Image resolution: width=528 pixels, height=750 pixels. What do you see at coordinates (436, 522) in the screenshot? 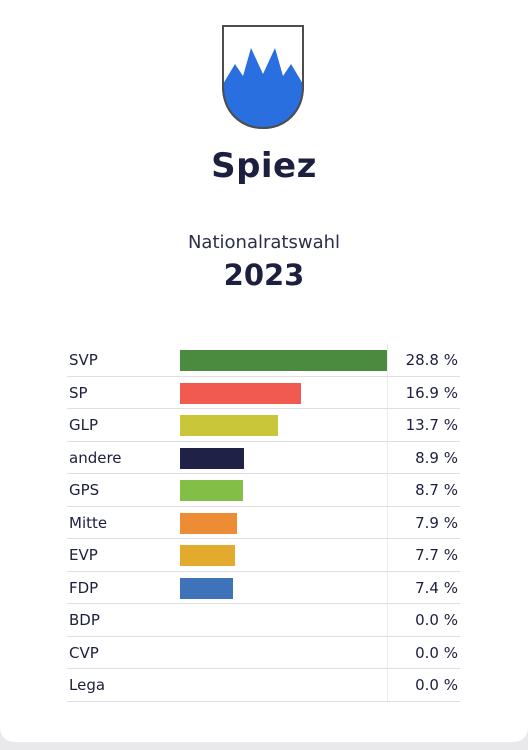
I see `vote-share-label: 7.9 %` at bounding box center [436, 522].